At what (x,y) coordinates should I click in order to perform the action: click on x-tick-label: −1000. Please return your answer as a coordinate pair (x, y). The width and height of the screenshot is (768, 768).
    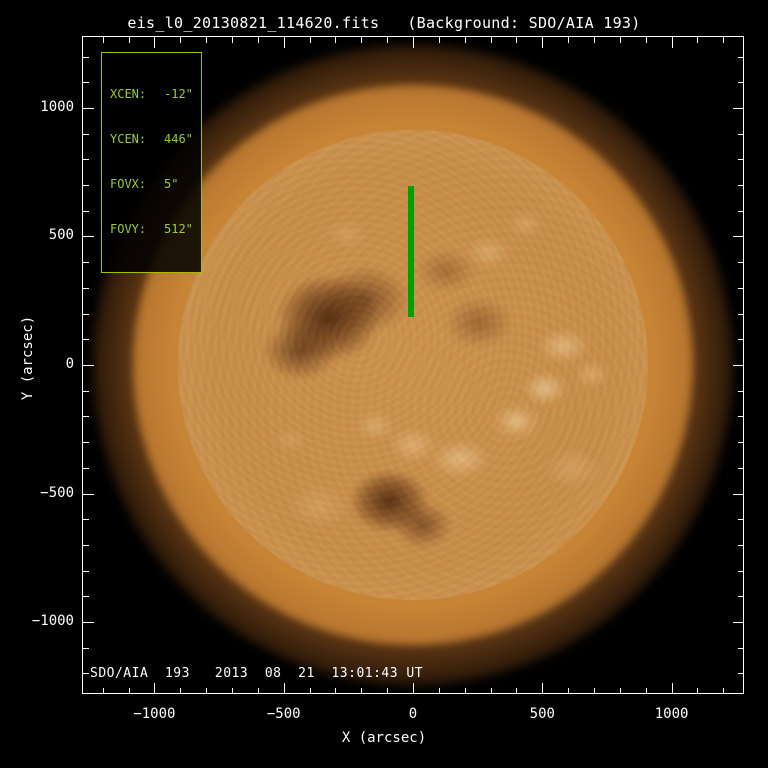
    Looking at the image, I should click on (154, 714).